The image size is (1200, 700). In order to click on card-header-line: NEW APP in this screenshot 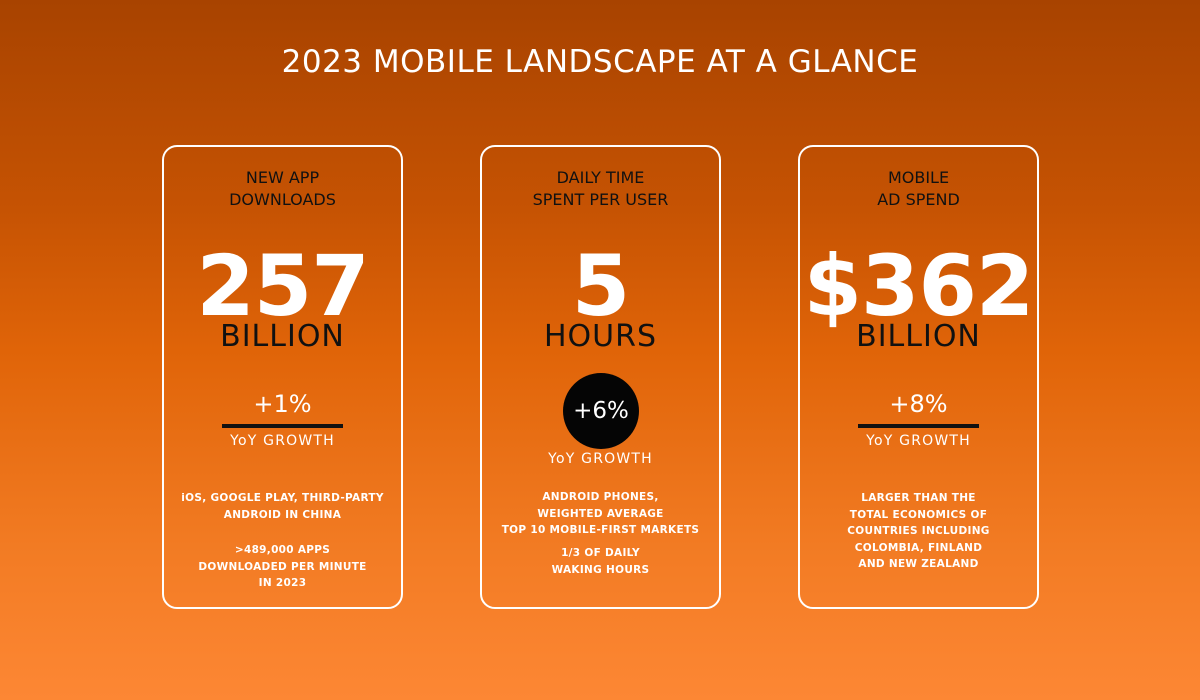, I will do `click(282, 177)`.